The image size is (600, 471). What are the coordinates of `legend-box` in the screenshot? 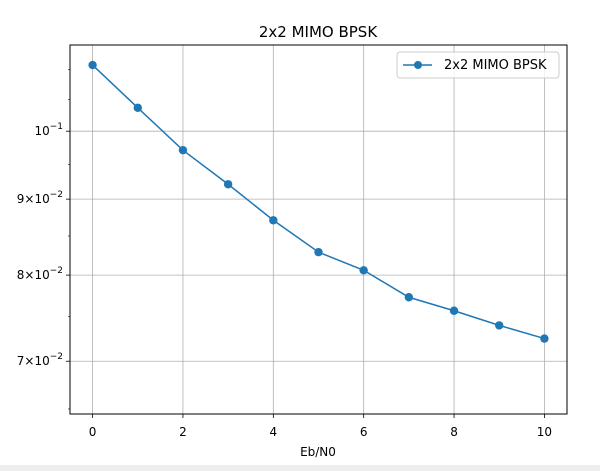 It's located at (478, 65).